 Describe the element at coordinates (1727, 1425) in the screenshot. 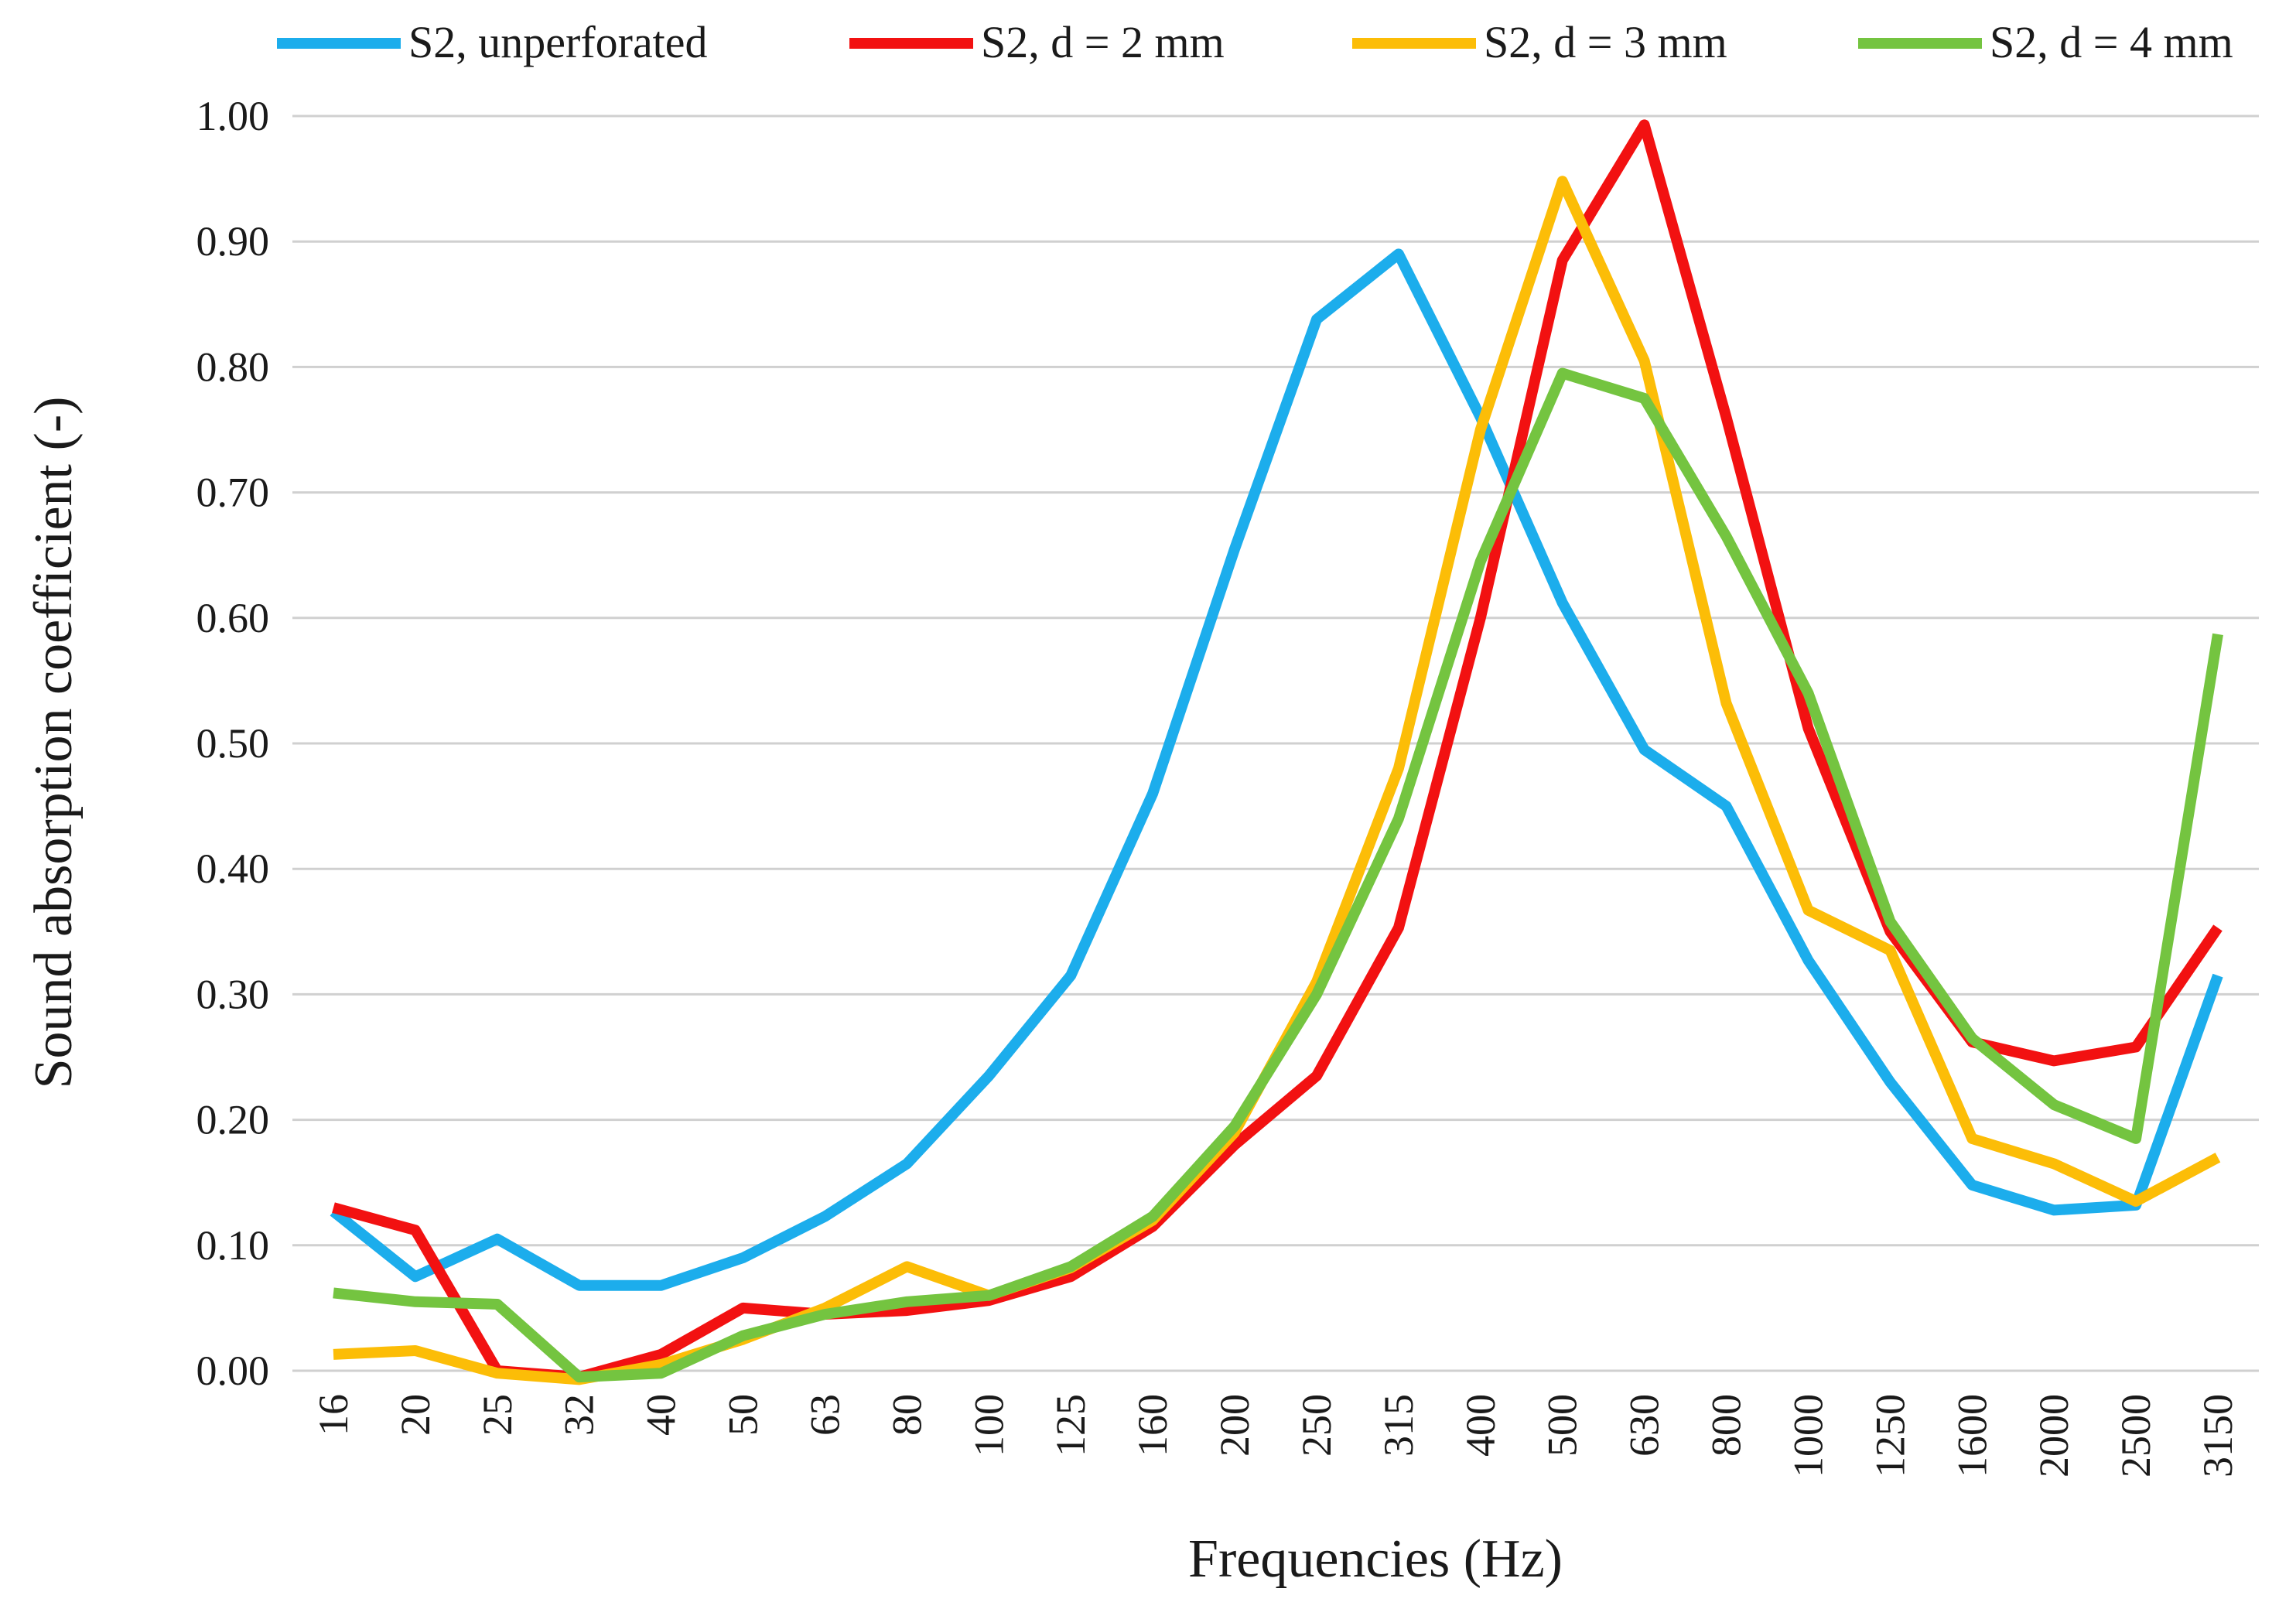

I see `x-tick-label: 800` at that location.